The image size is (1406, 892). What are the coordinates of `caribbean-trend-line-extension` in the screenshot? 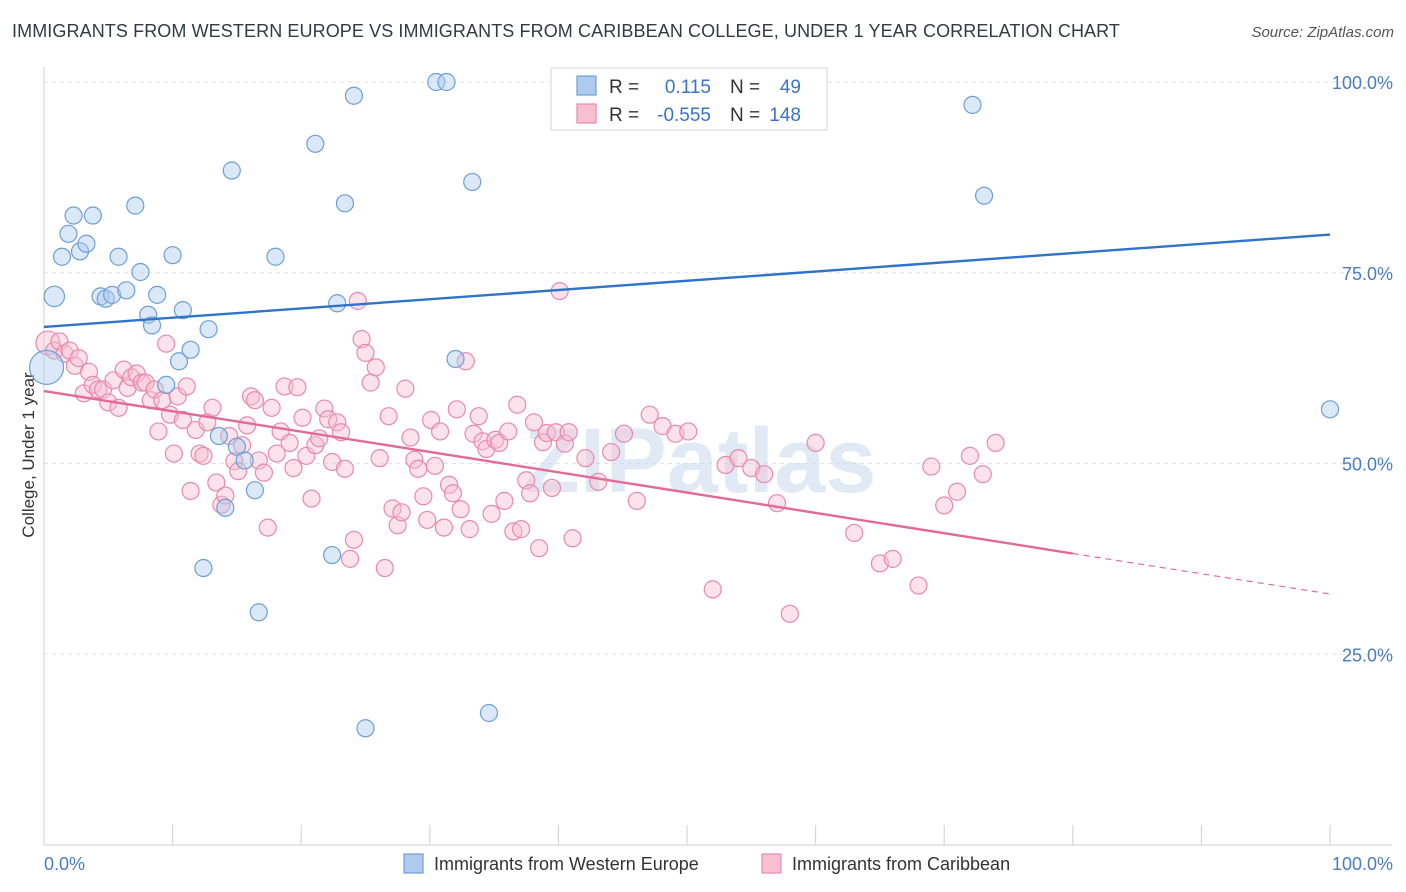 It's located at (1201, 573).